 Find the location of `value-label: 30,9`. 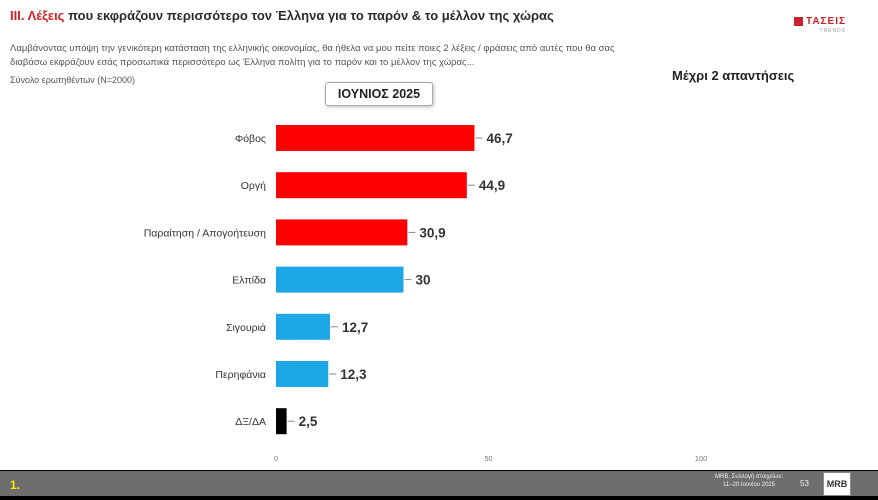

value-label: 30,9 is located at coordinates (432, 232).